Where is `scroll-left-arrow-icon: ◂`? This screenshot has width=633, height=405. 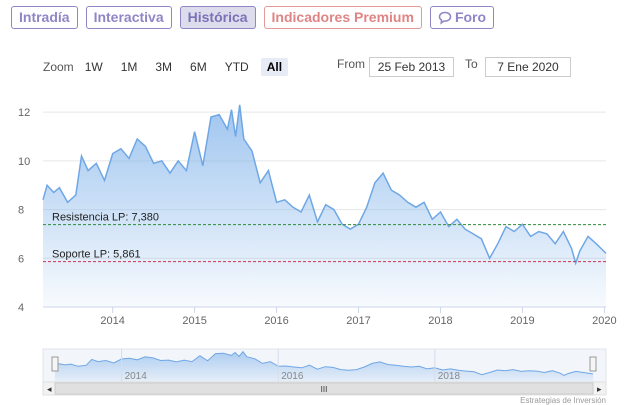 scroll-left-arrow-icon: ◂ is located at coordinates (49, 390).